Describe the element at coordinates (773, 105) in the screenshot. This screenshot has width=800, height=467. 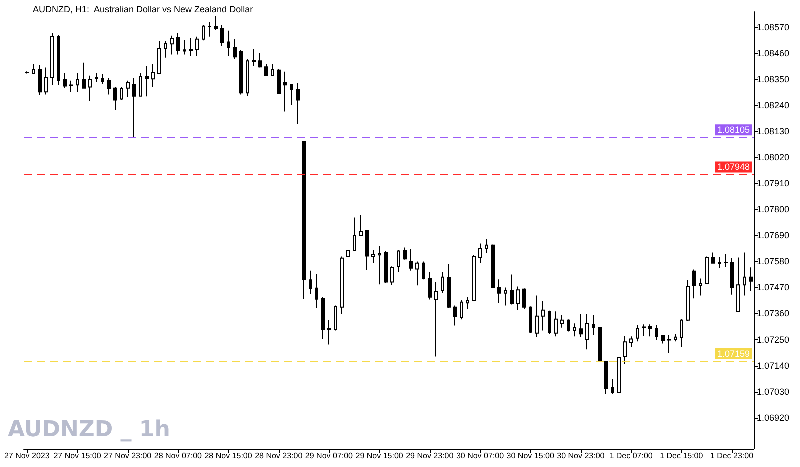
I see `y-tick-label: 1.08240` at that location.